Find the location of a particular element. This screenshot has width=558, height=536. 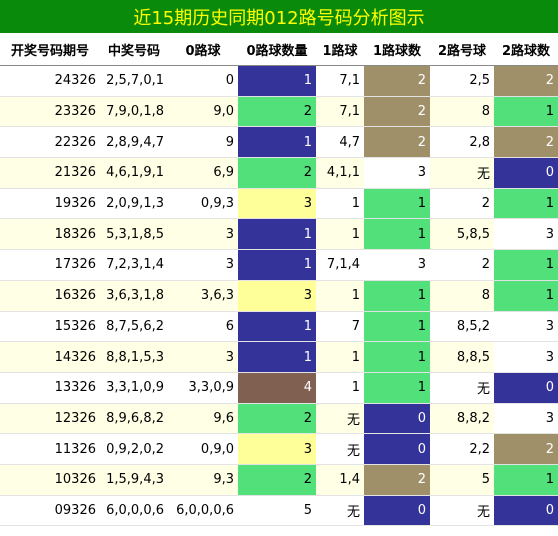

cell-numbers: 2,8,9,4,7 is located at coordinates (134, 142).